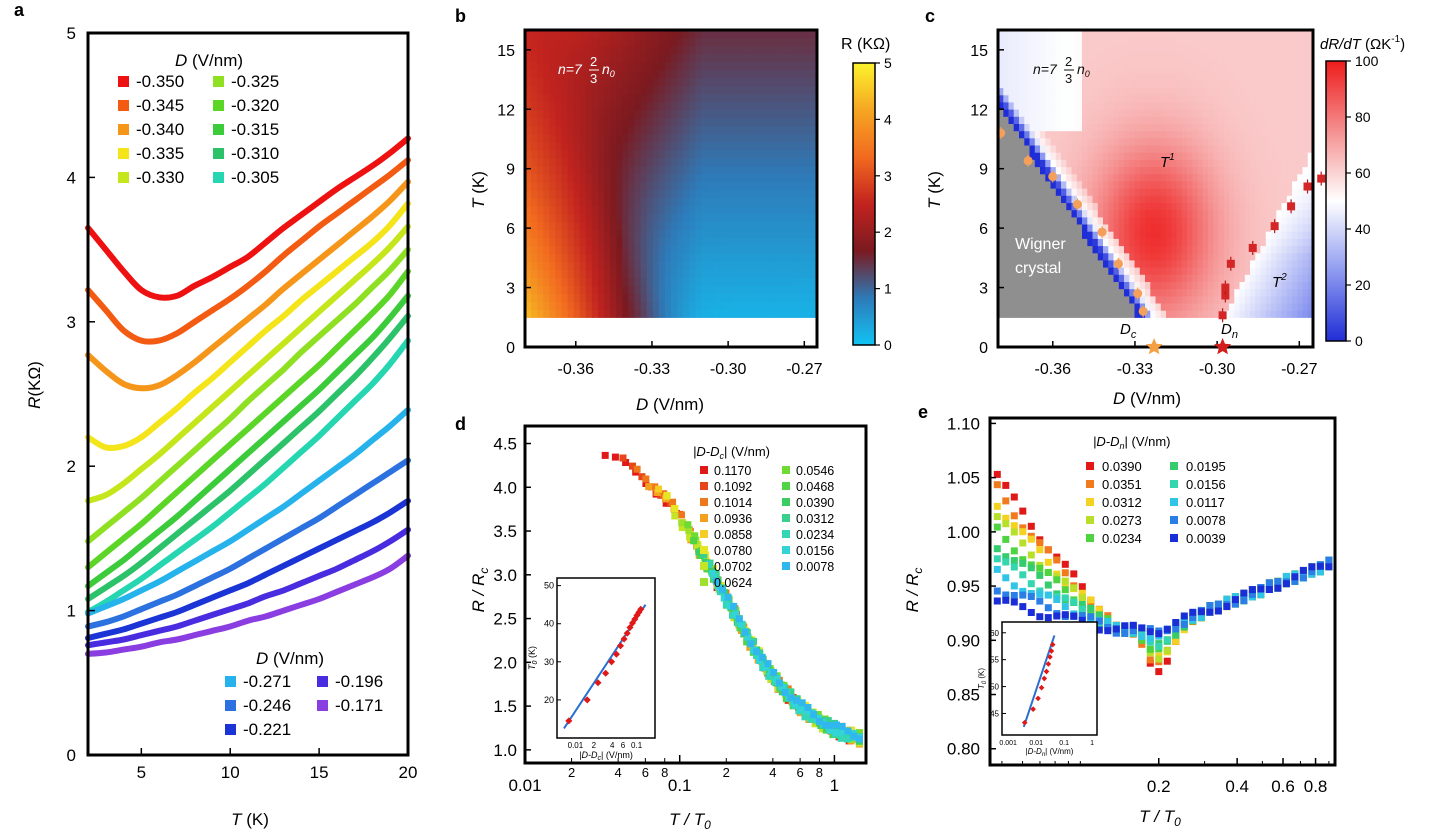  What do you see at coordinates (71, 755) in the screenshot?
I see `panel-a-ytick-label: 0` at bounding box center [71, 755].